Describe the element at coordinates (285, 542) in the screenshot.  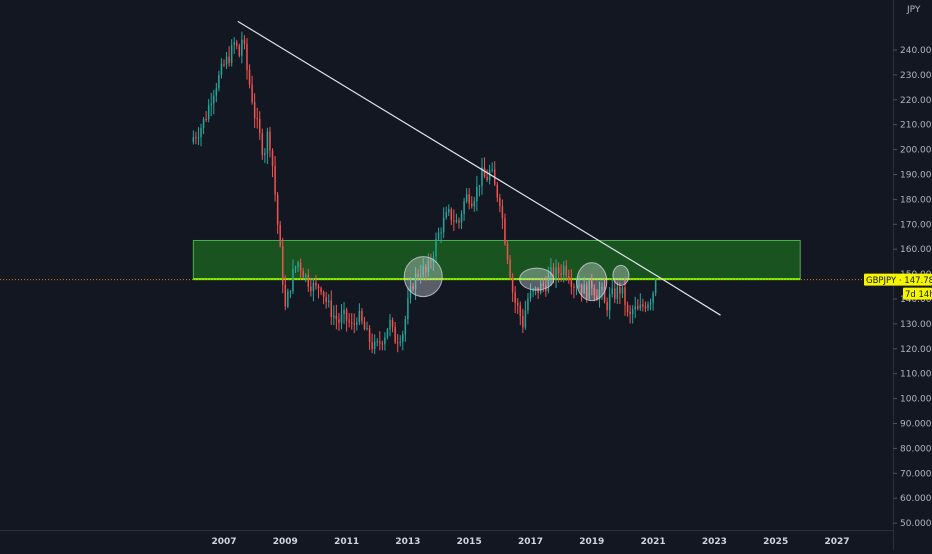
I see `x-tick-label: 2009` at that location.